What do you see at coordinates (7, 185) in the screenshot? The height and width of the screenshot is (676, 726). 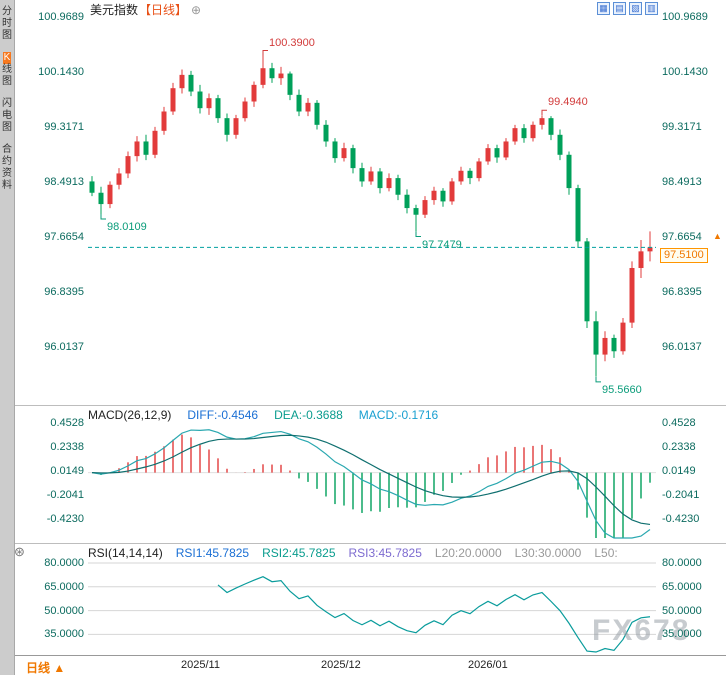 I see `sidebar-item-char: 料` at bounding box center [7, 185].